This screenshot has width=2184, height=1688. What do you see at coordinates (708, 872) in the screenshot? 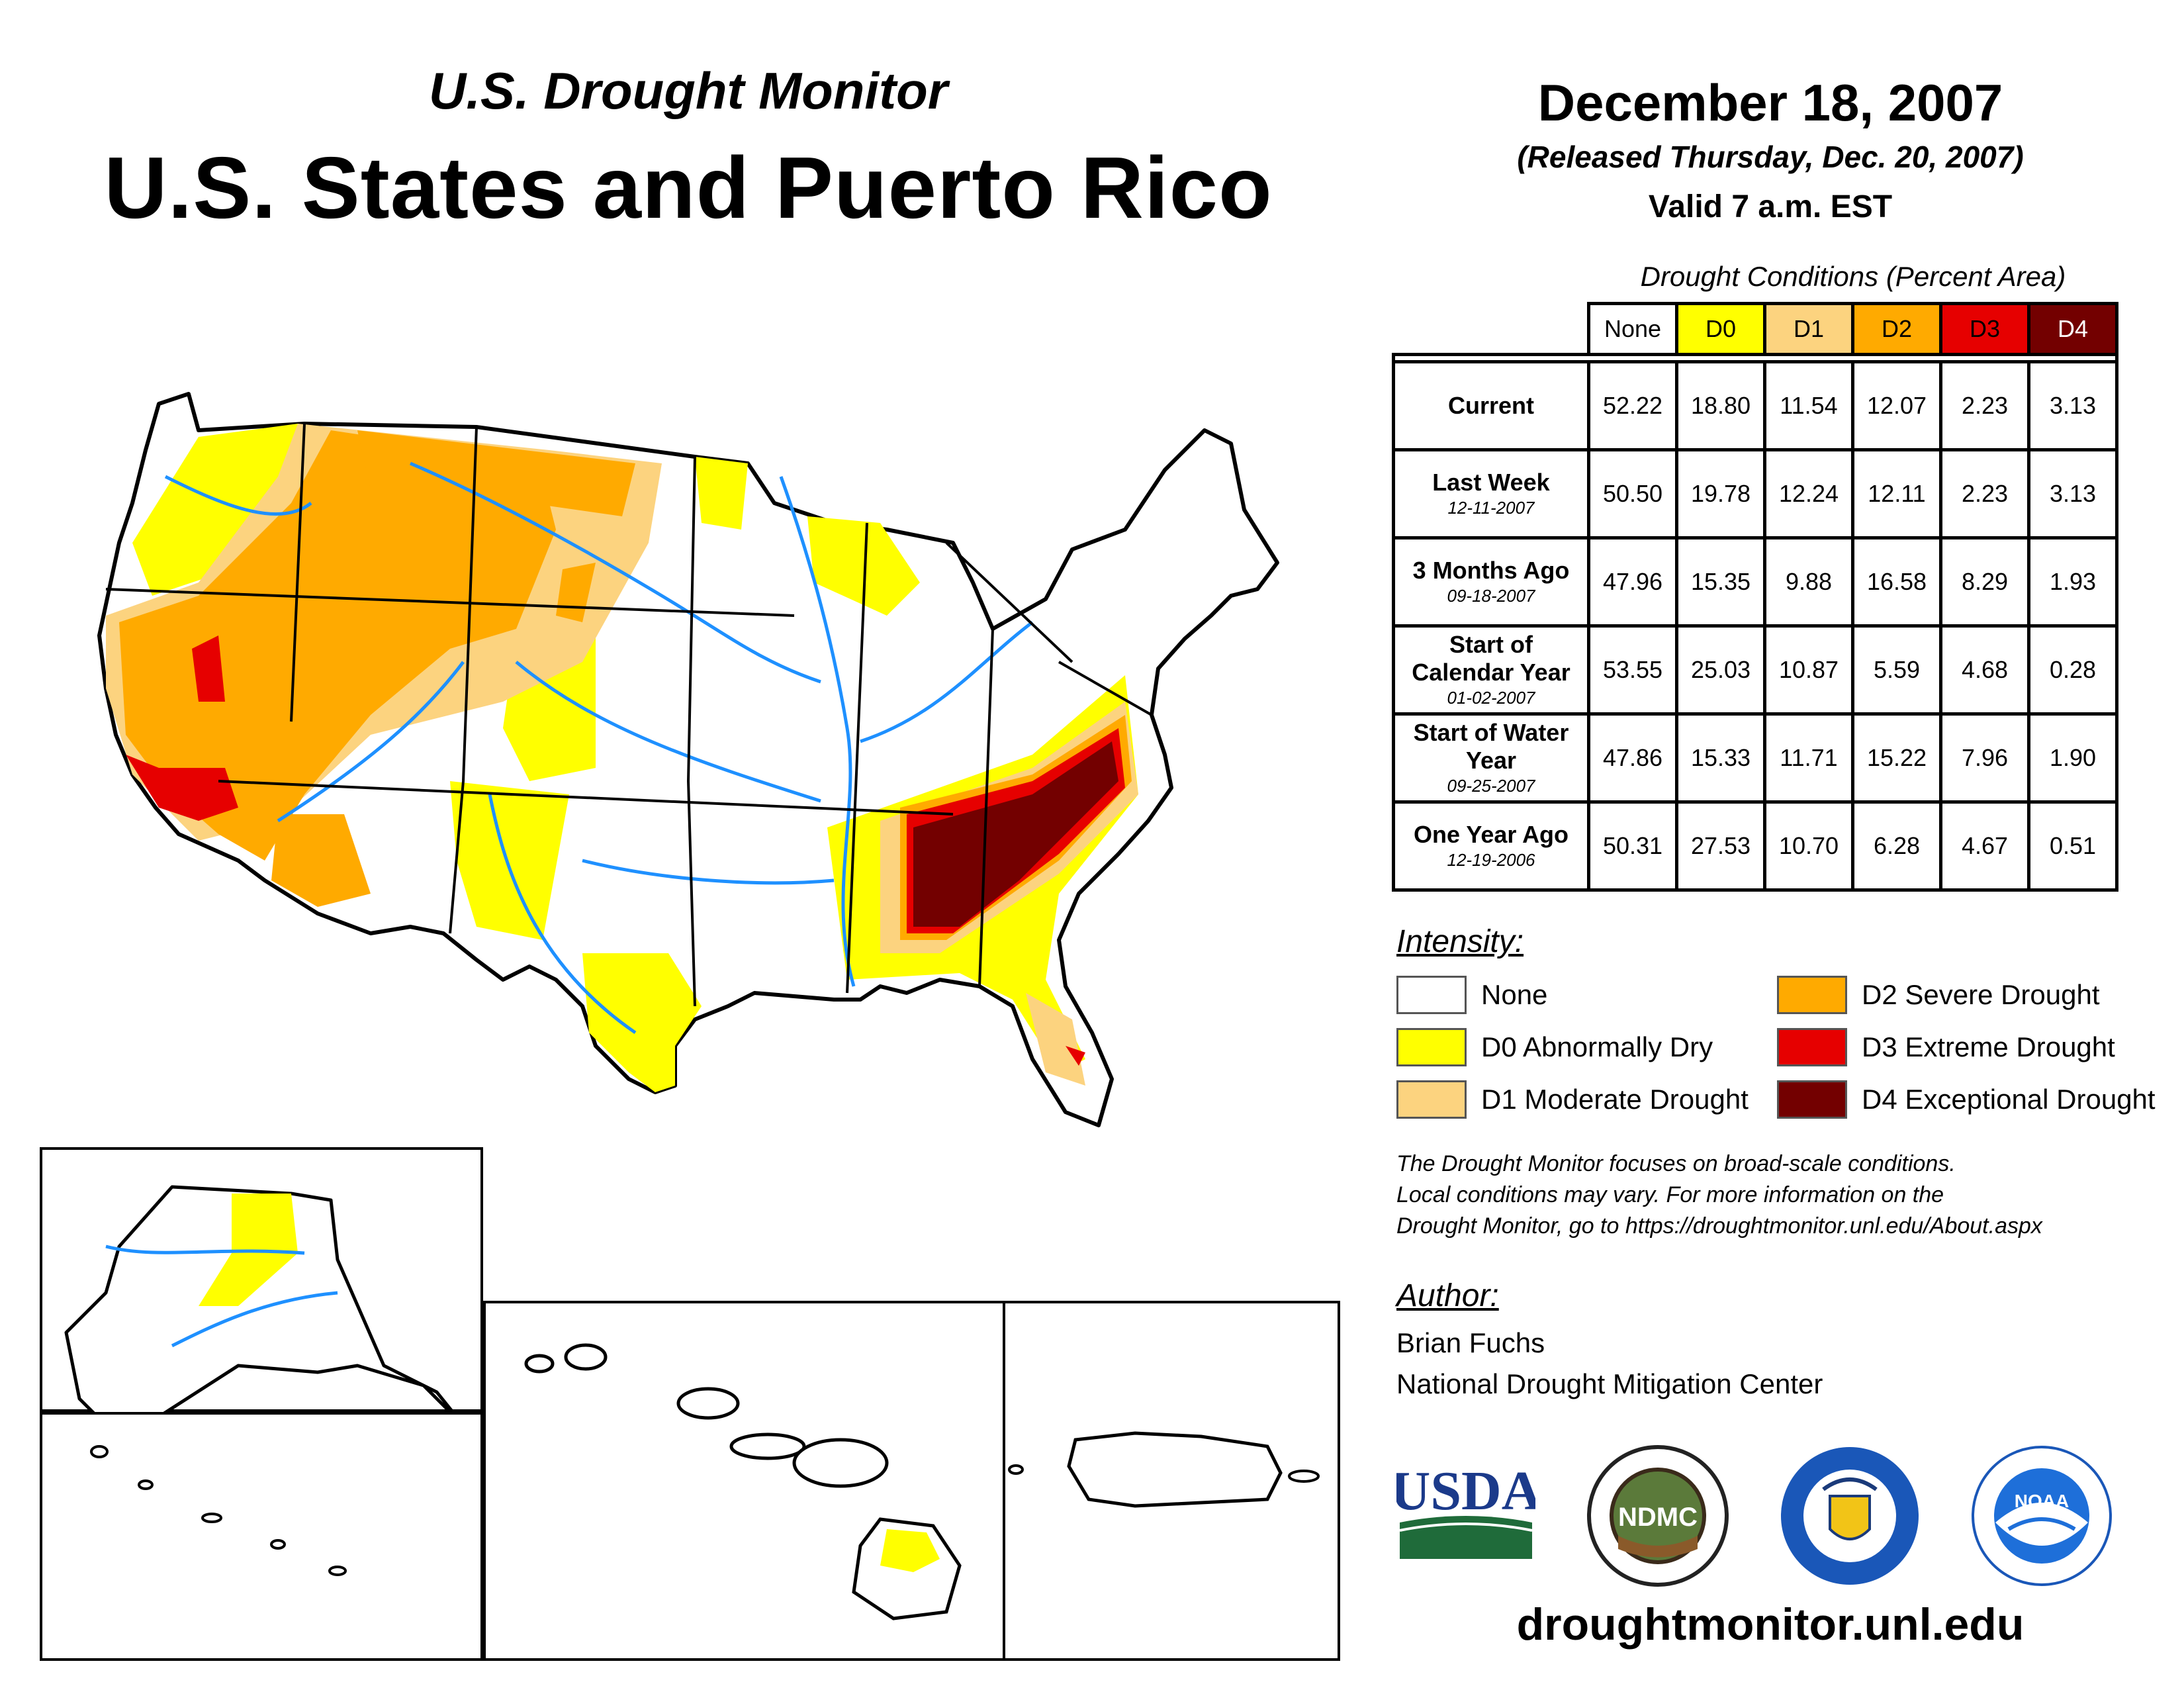
I see `red-river` at bounding box center [708, 872].